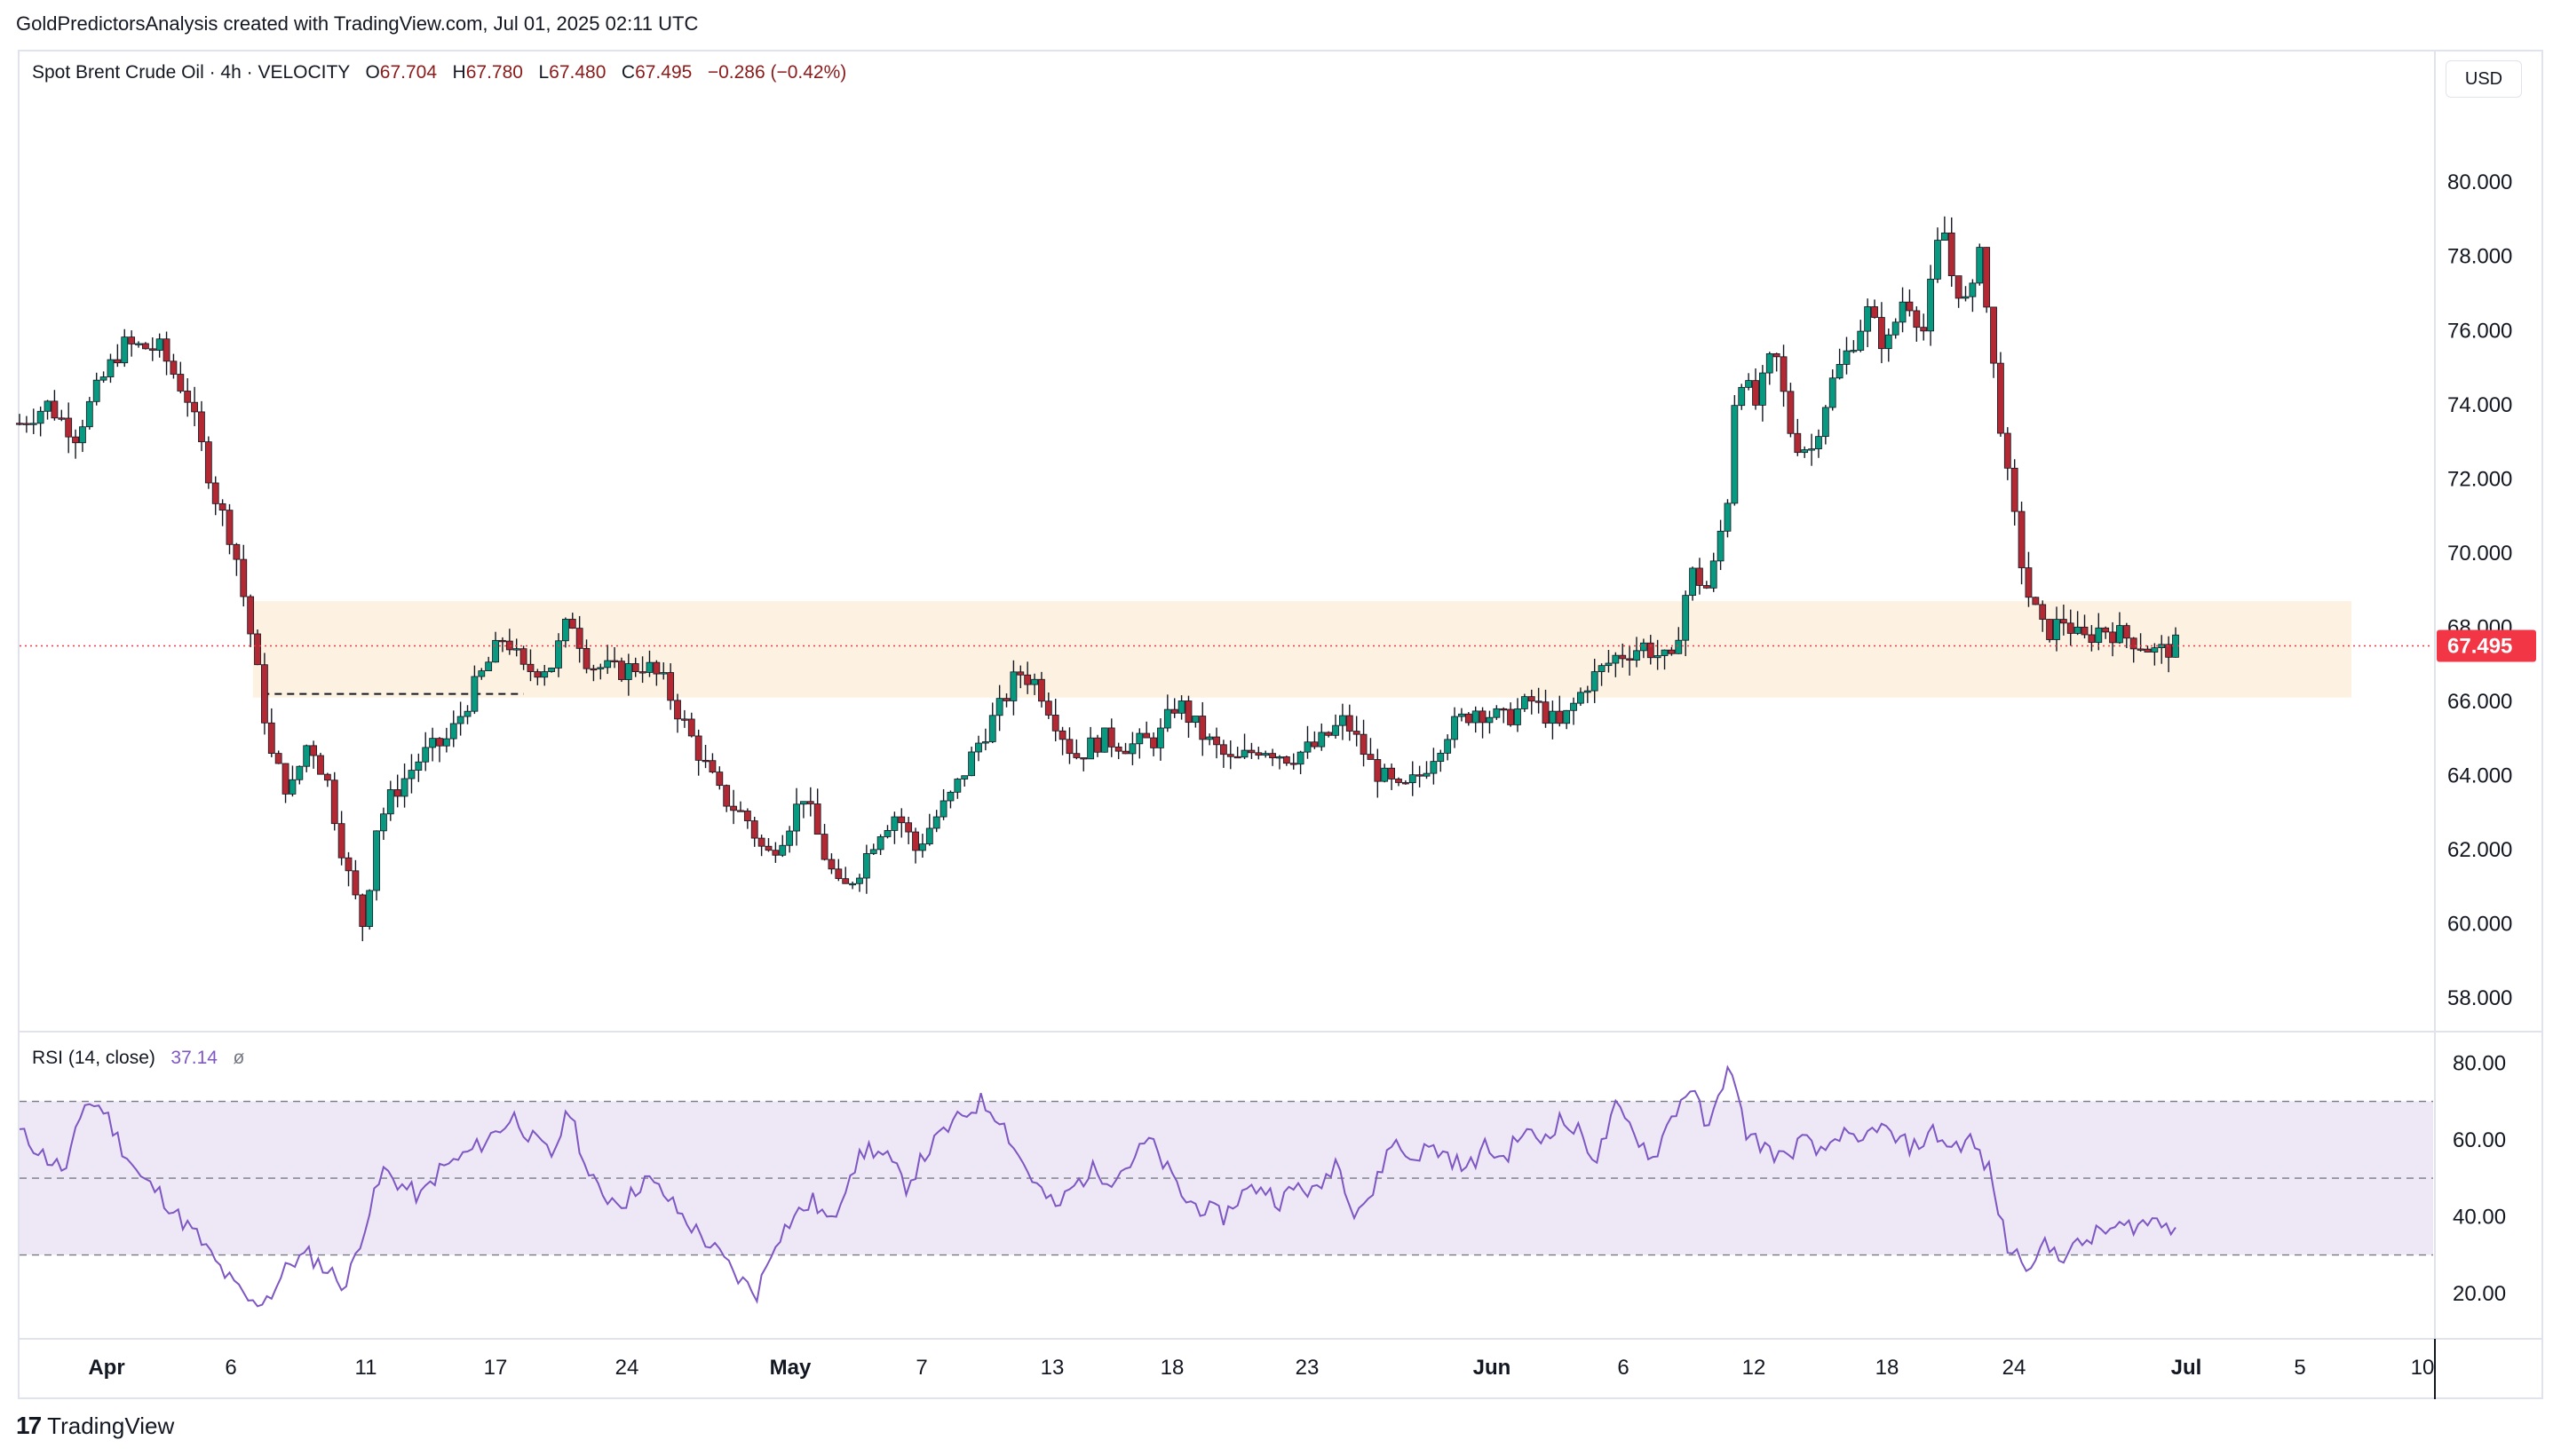 The height and width of the screenshot is (1456, 2561). I want to click on price-tick-label: 66.000, so click(2479, 702).